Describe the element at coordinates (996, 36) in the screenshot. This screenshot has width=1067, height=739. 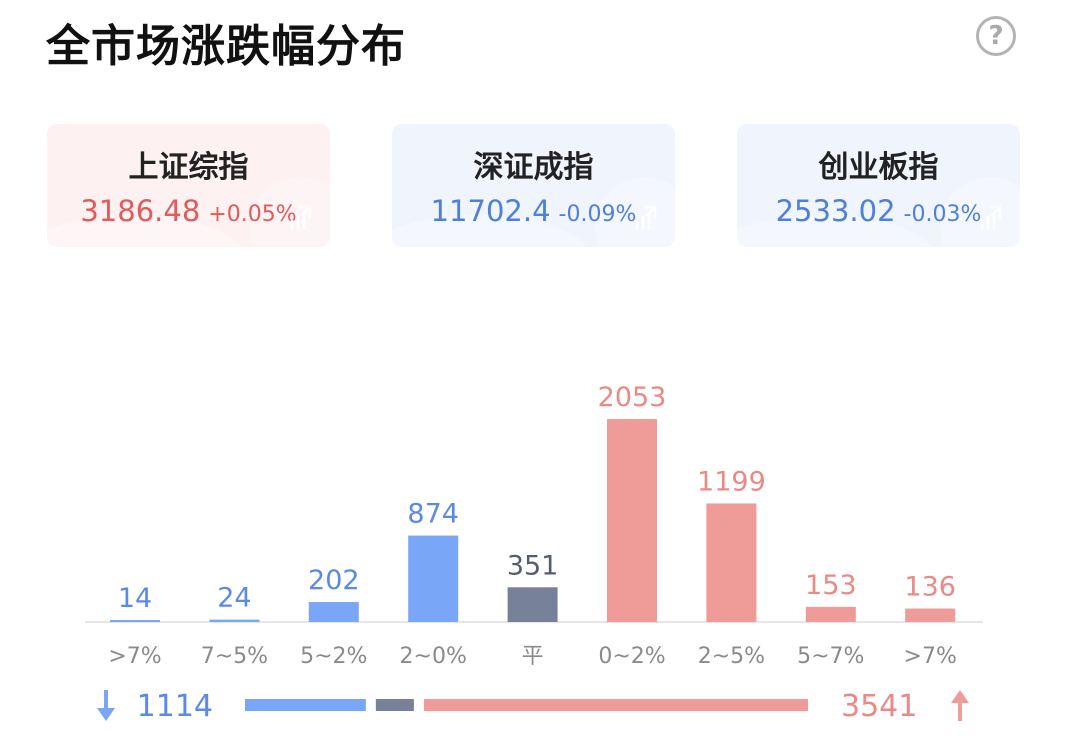
I see `help-icon: ?` at that location.